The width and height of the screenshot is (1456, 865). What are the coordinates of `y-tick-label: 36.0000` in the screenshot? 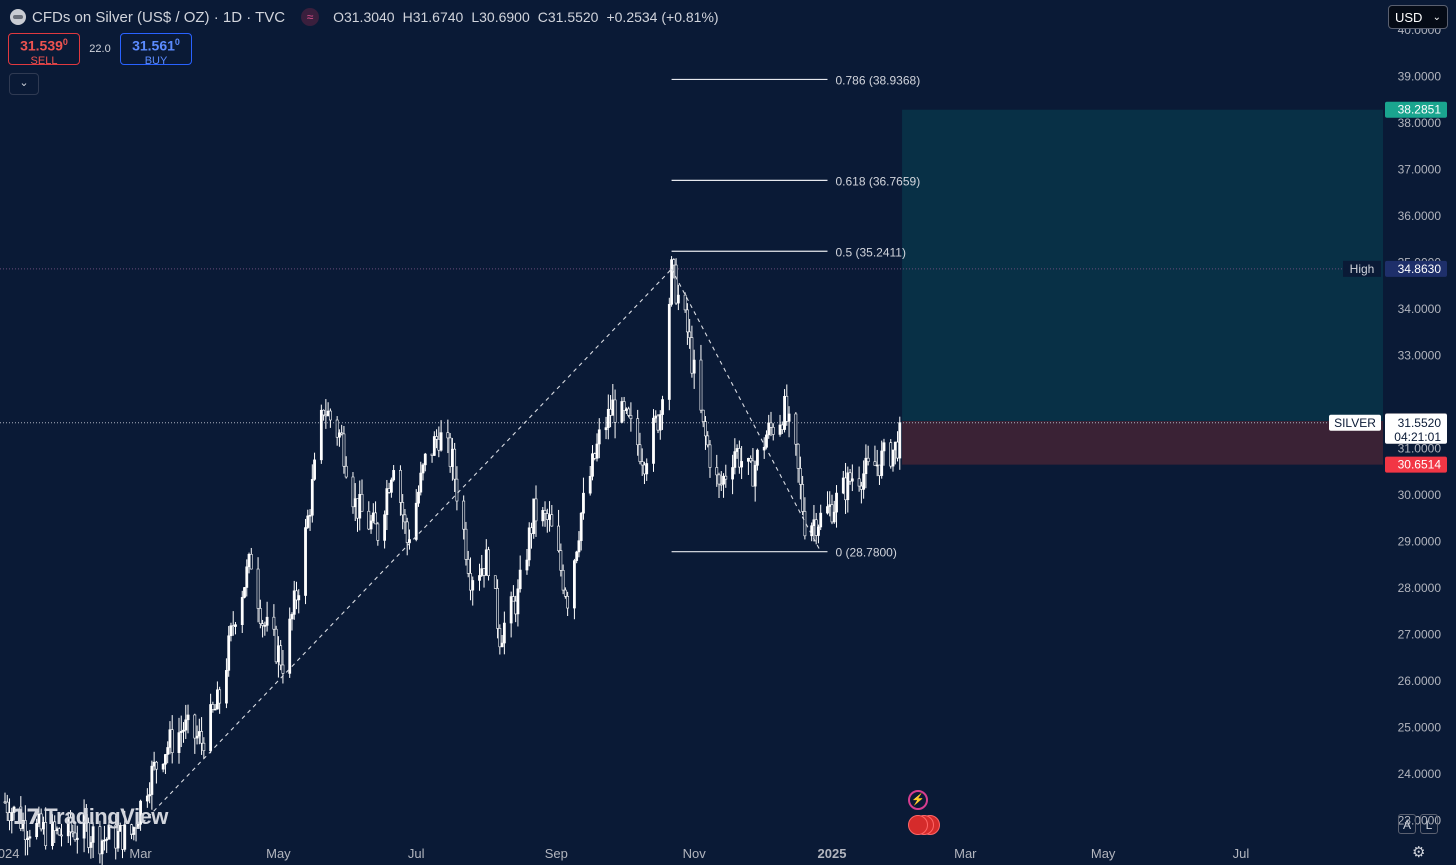 It's located at (1420, 216).